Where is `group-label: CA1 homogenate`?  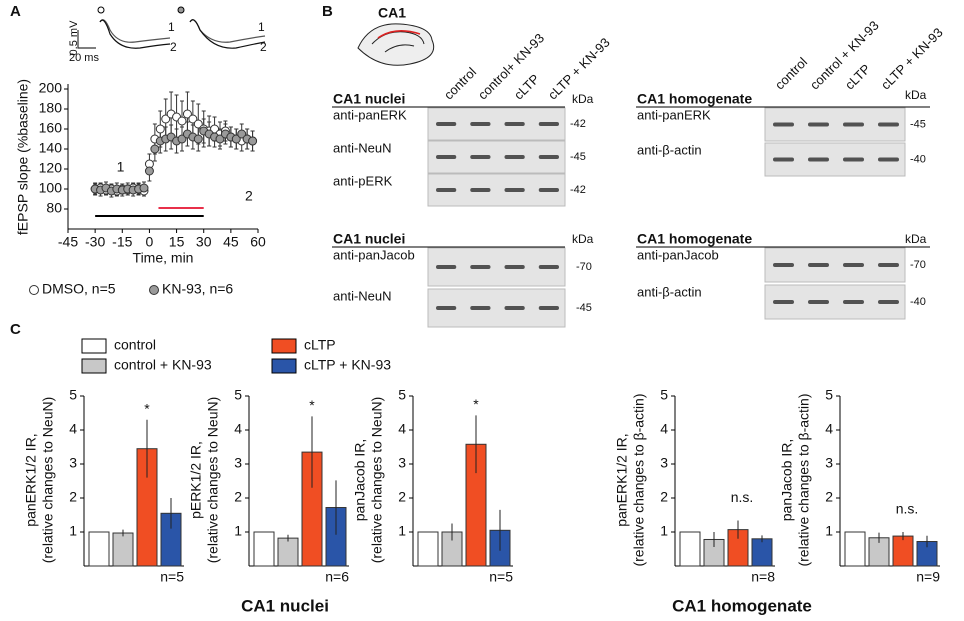 group-label: CA1 homogenate is located at coordinates (742, 605).